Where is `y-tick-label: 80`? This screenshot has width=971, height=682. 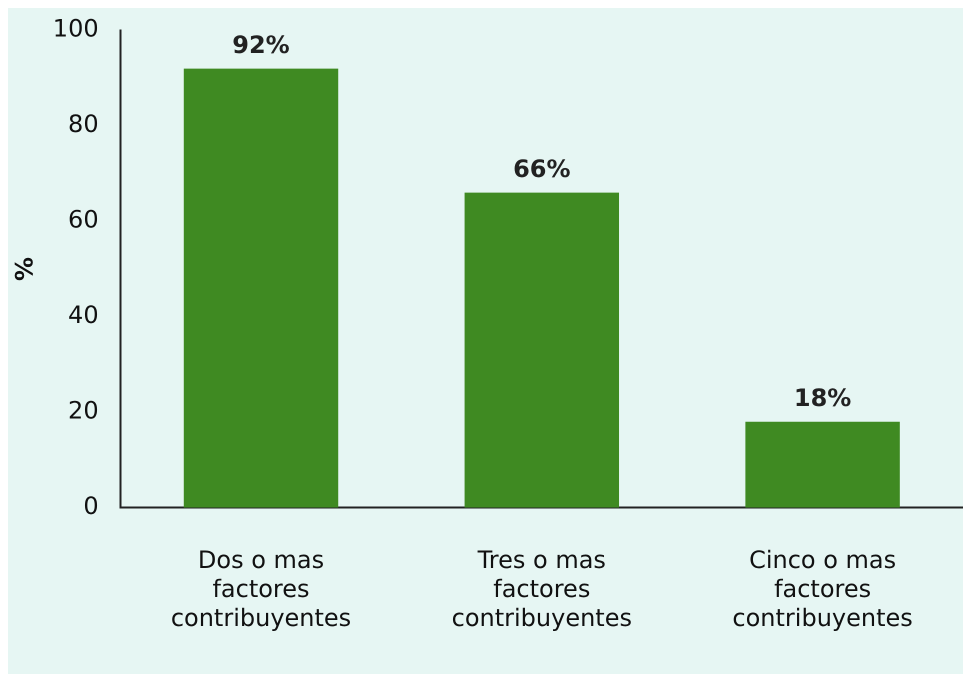
y-tick-label: 80 is located at coordinates (83, 124).